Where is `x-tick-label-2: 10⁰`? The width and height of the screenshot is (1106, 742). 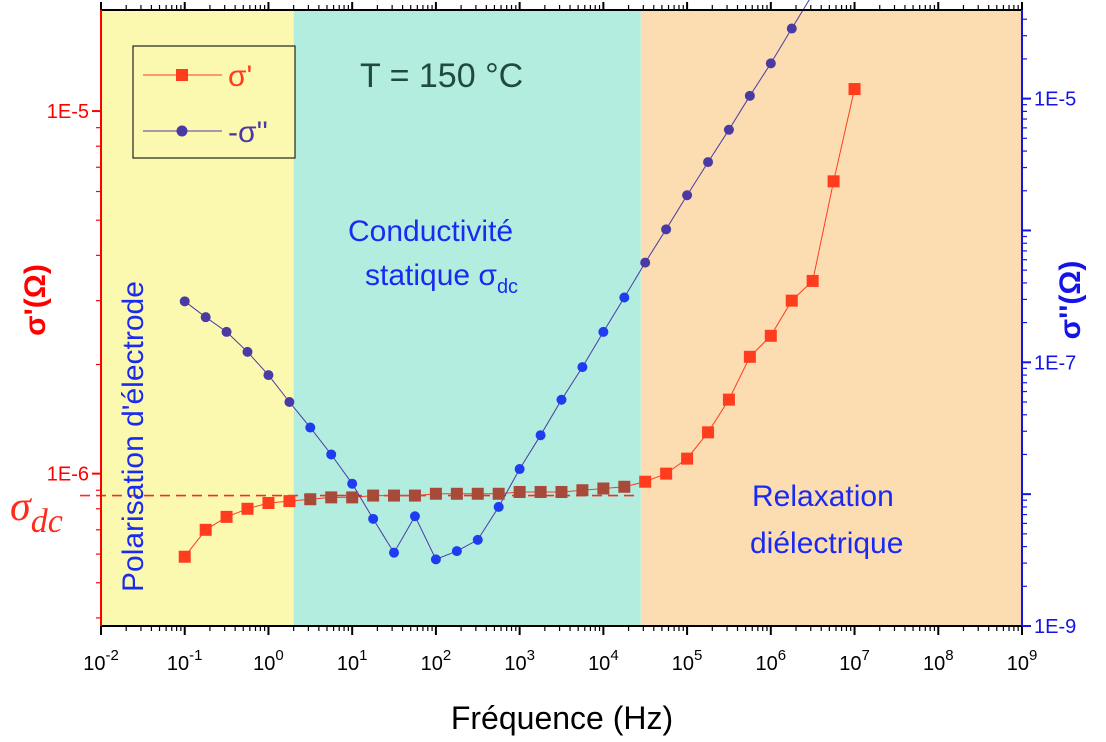
x-tick-label-2: 10⁰ is located at coordinates (268, 661).